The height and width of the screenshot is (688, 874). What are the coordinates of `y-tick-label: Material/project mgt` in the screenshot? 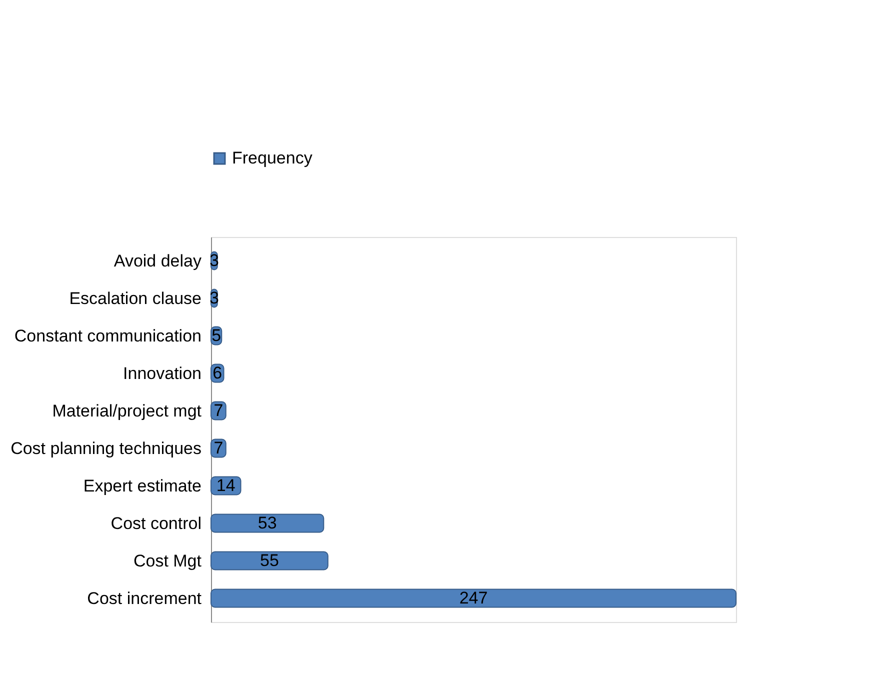 It's located at (127, 410).